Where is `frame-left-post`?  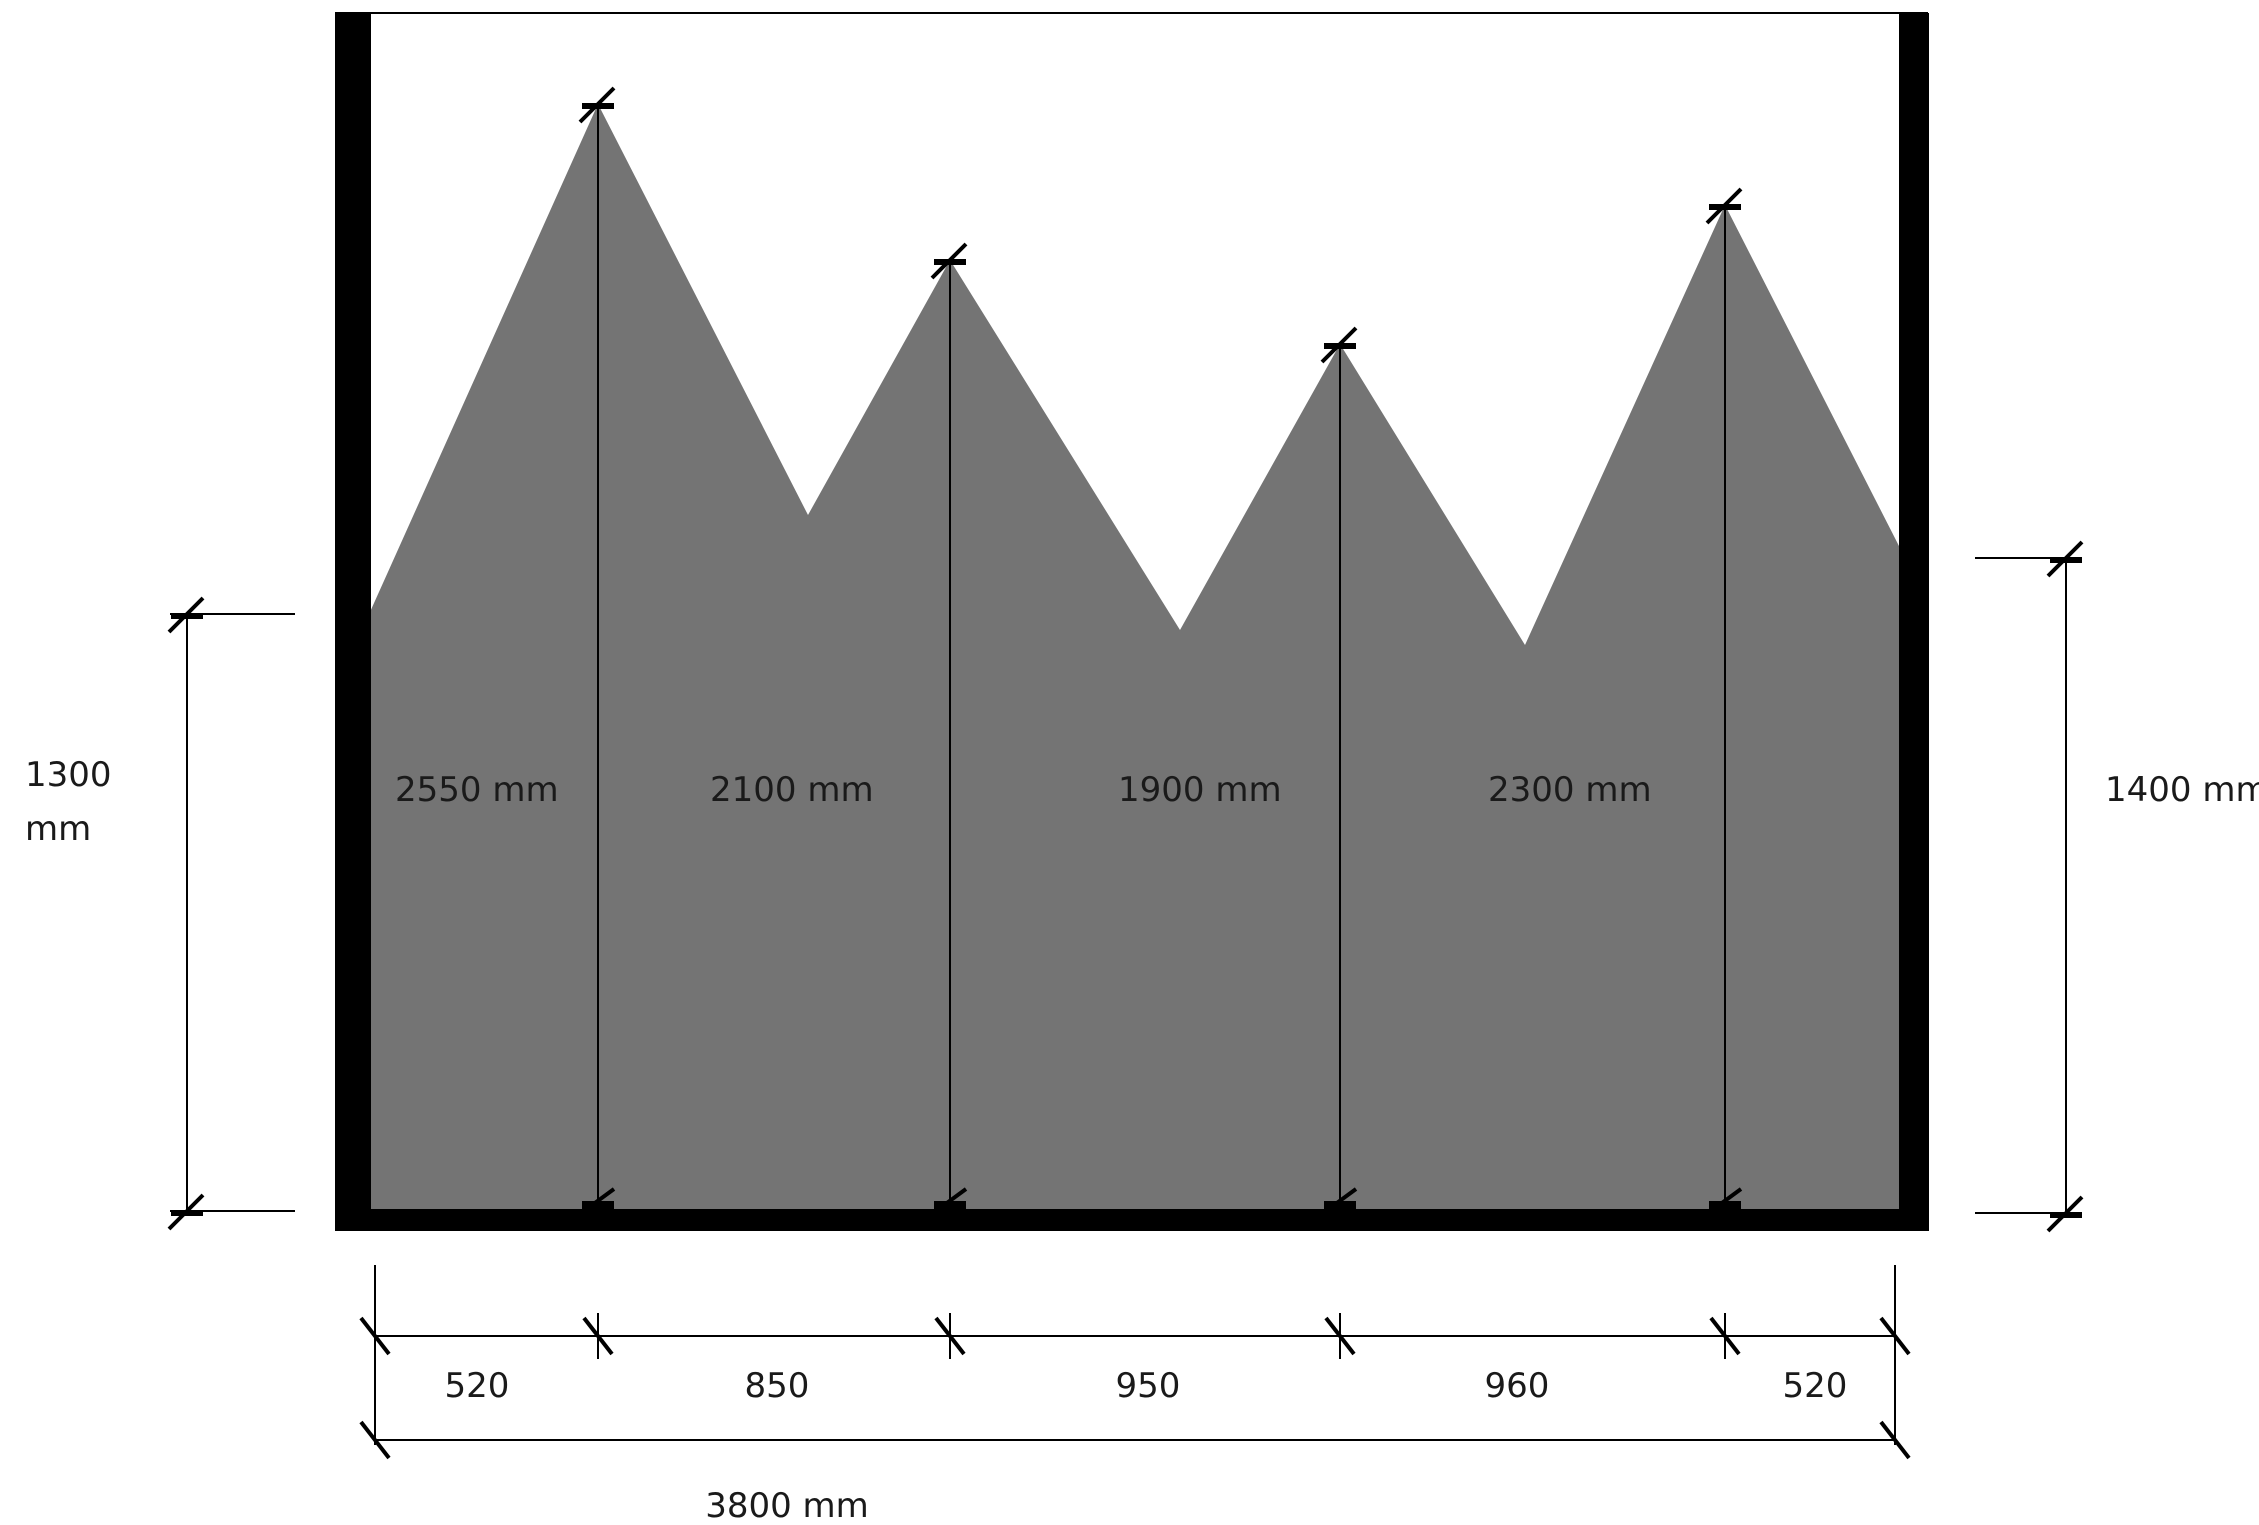
frame-left-post is located at coordinates (353, 621).